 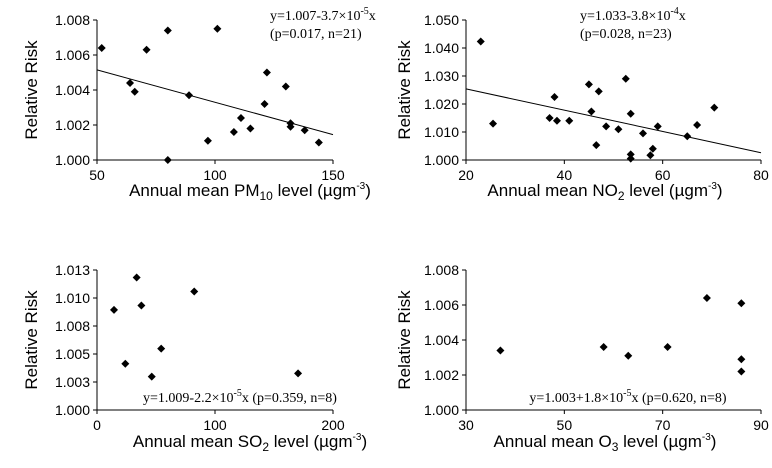 I want to click on x-tick-label: 30, so click(x=466, y=425).